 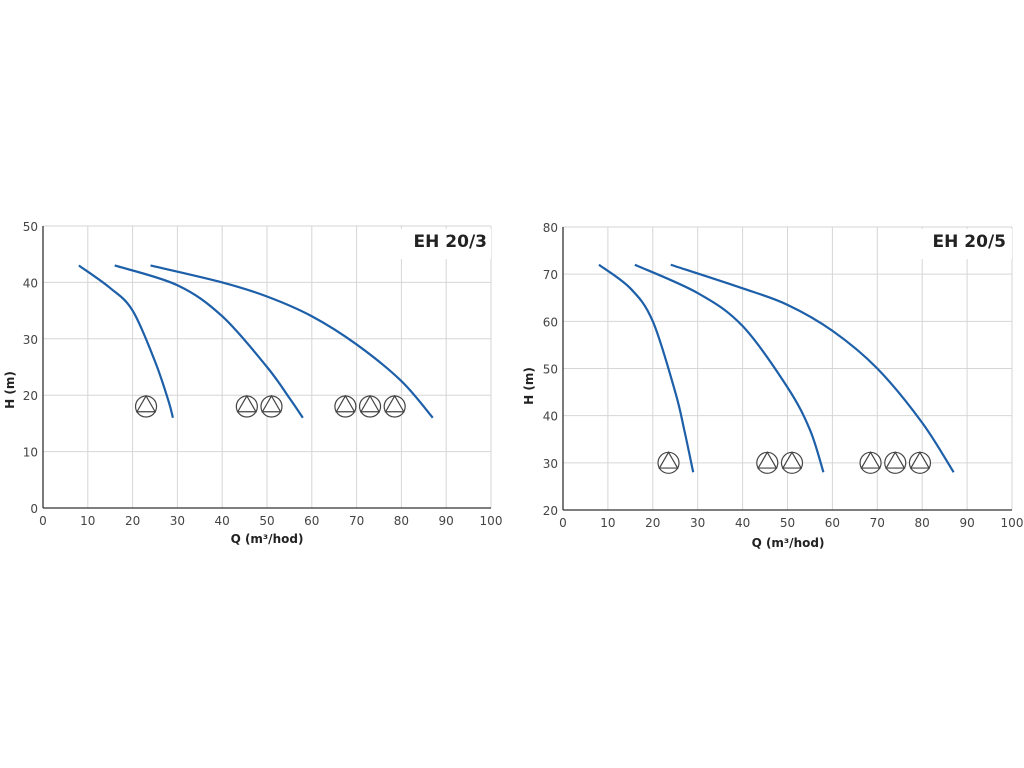 What do you see at coordinates (550, 322) in the screenshot?
I see `y-tick-label: 60` at bounding box center [550, 322].